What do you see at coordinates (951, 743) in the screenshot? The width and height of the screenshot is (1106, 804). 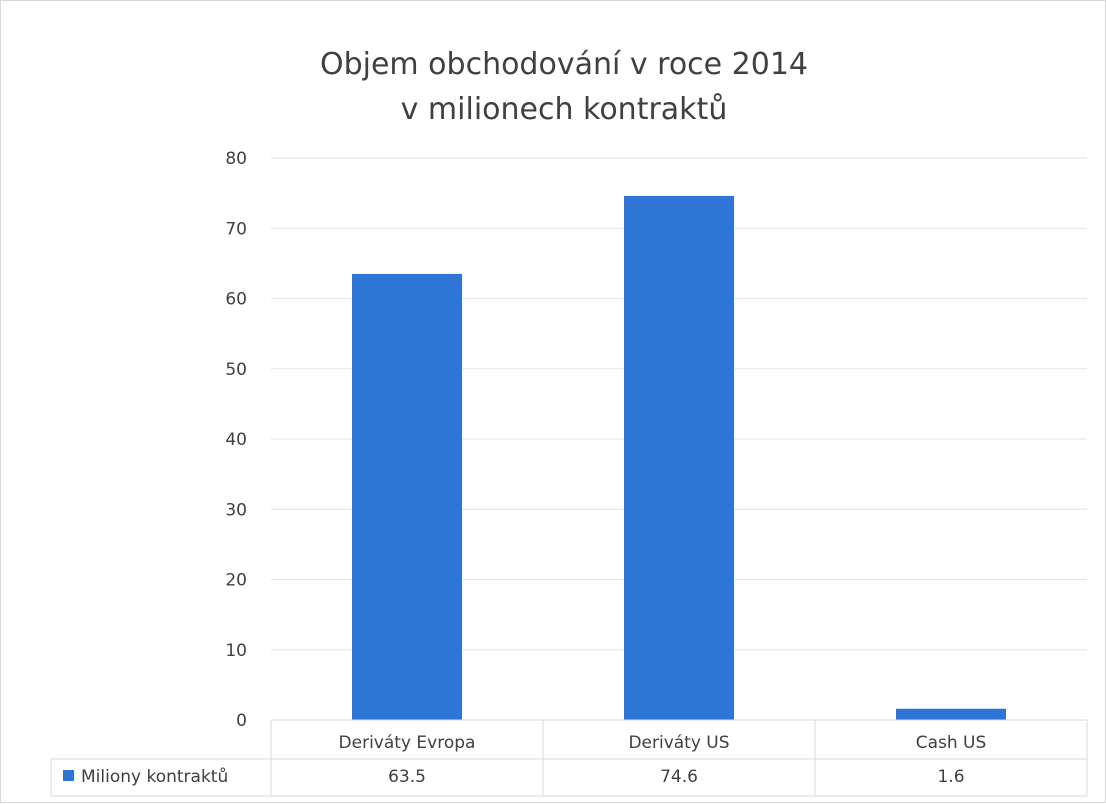 I see `category-label: Cash US` at bounding box center [951, 743].